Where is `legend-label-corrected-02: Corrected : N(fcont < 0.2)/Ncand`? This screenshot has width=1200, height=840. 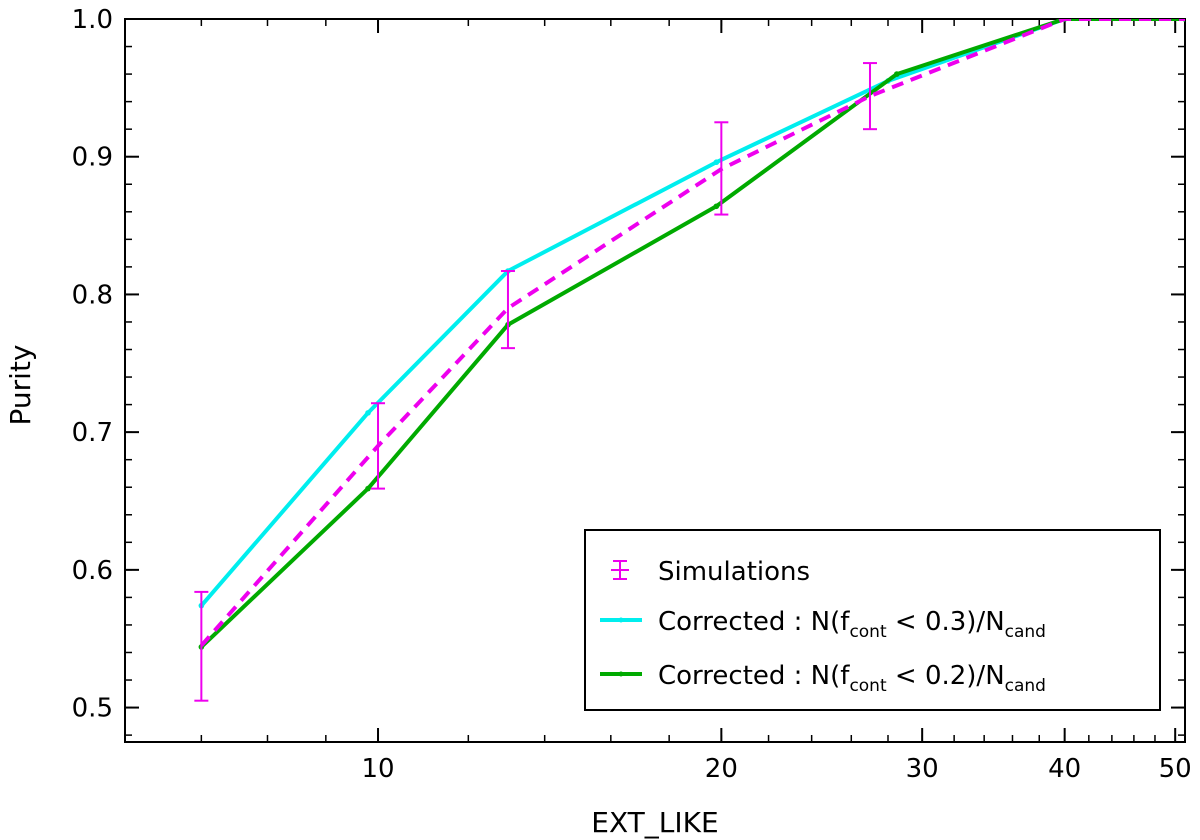
legend-label-corrected-02: Corrected : N(fcont < 0.2)/Ncand is located at coordinates (852, 678).